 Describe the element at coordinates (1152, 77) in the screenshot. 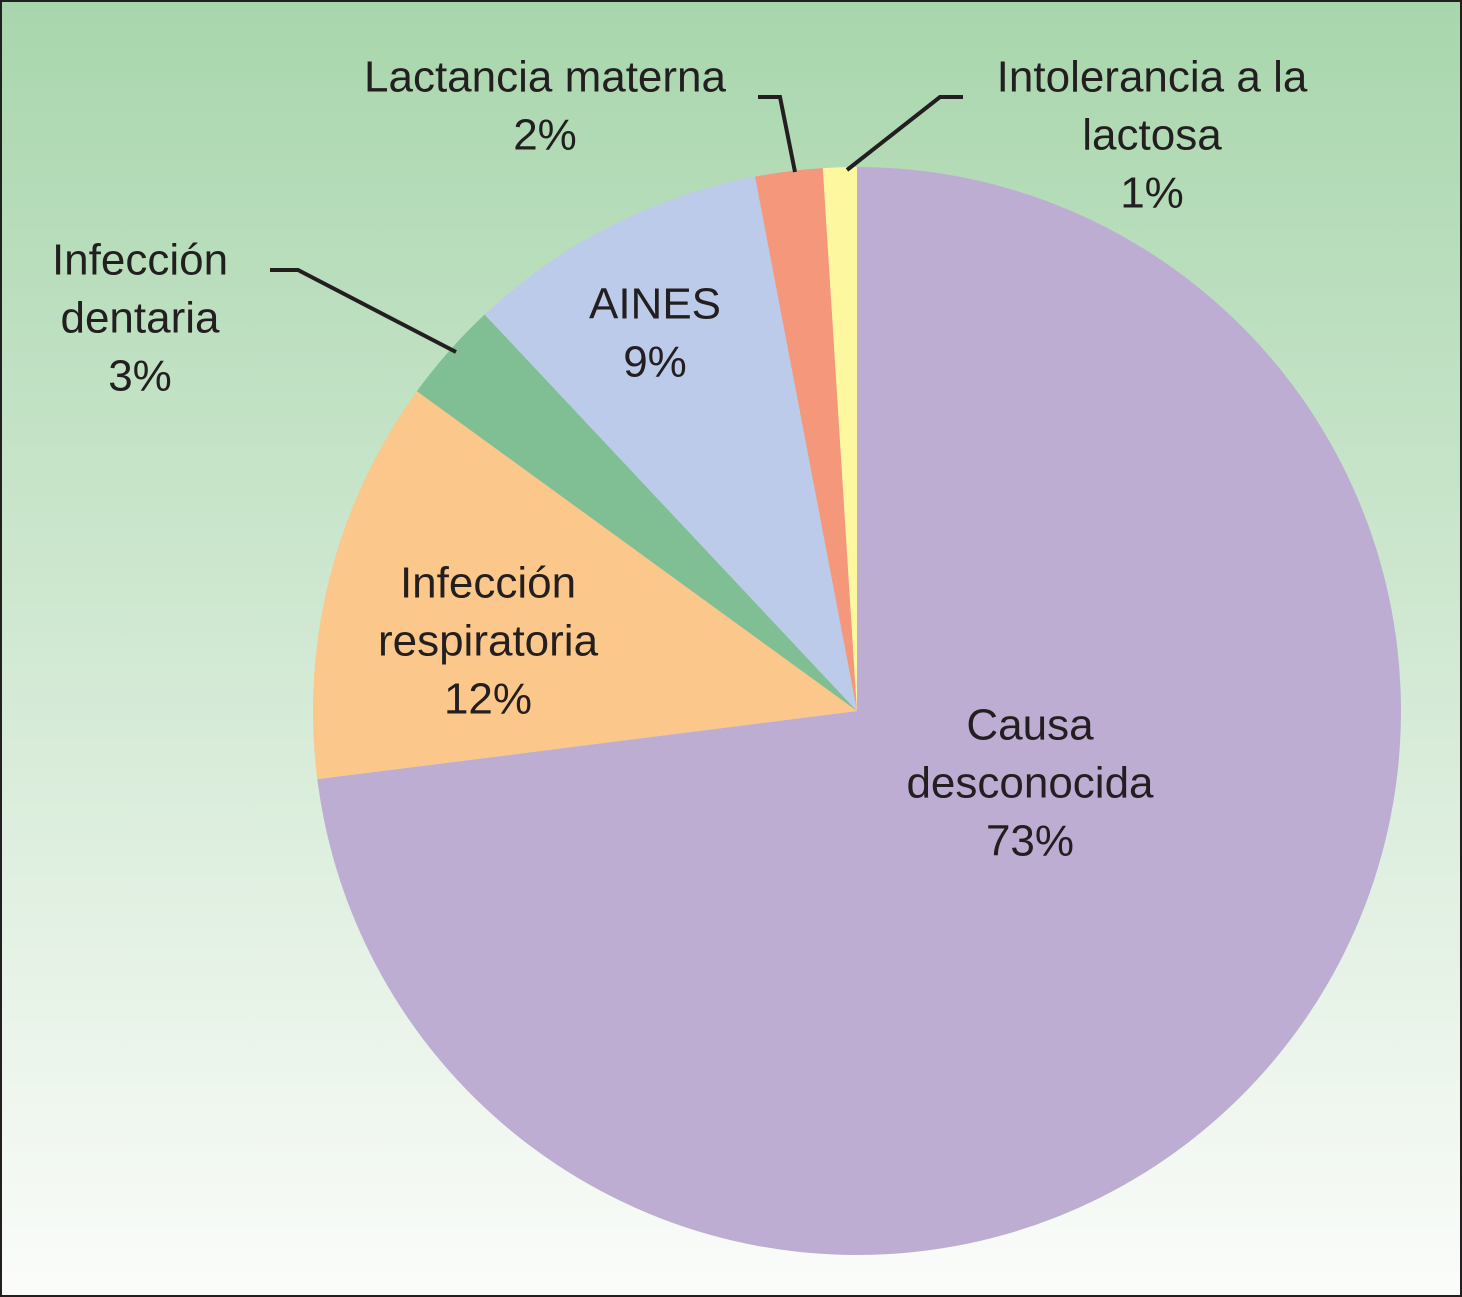

I see `slice-label: Intolerancia a la` at that location.